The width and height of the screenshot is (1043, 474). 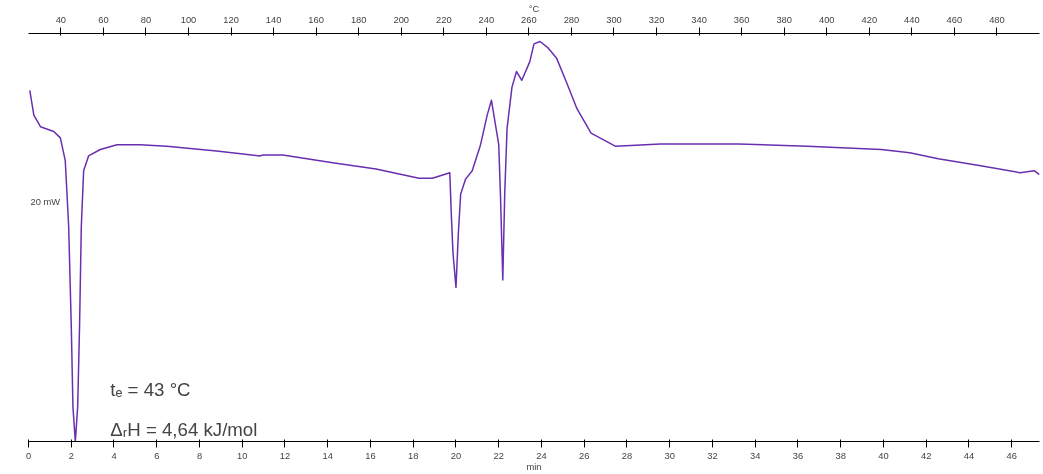 I want to click on x2-tick-label: 400, so click(x=826, y=19).